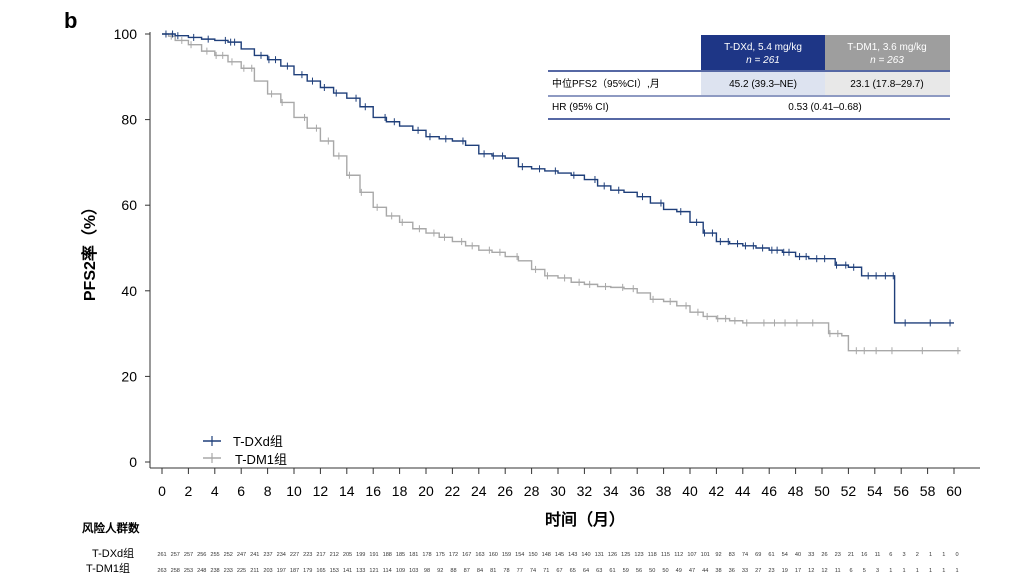 This screenshot has height=583, width=1030. What do you see at coordinates (453, 491) in the screenshot?
I see `x-tick-label: 22` at bounding box center [453, 491].